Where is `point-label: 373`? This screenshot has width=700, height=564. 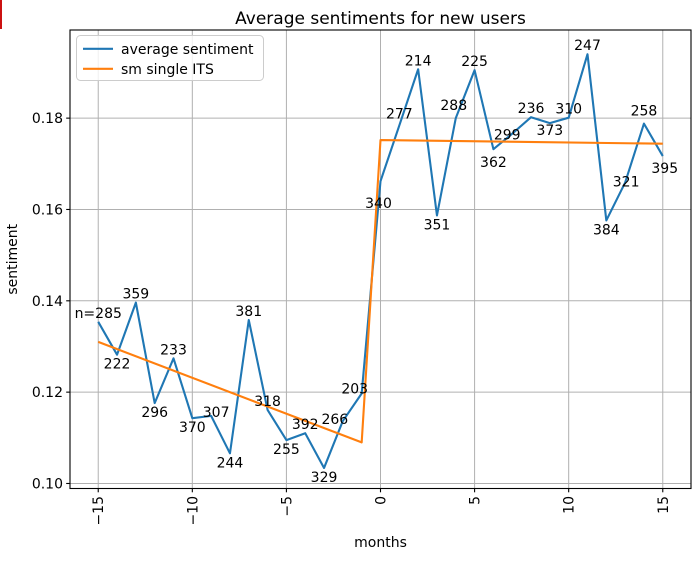 point-label: 373 is located at coordinates (549, 131).